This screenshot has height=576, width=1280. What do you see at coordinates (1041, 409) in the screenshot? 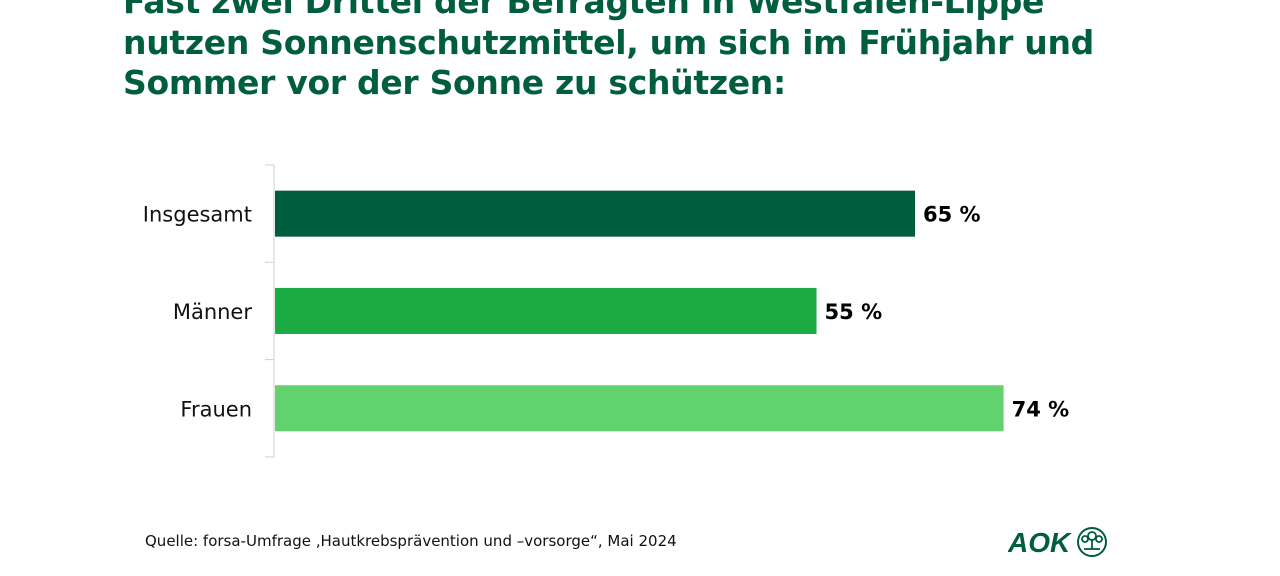
I see `value-label: 74 %` at bounding box center [1041, 409].